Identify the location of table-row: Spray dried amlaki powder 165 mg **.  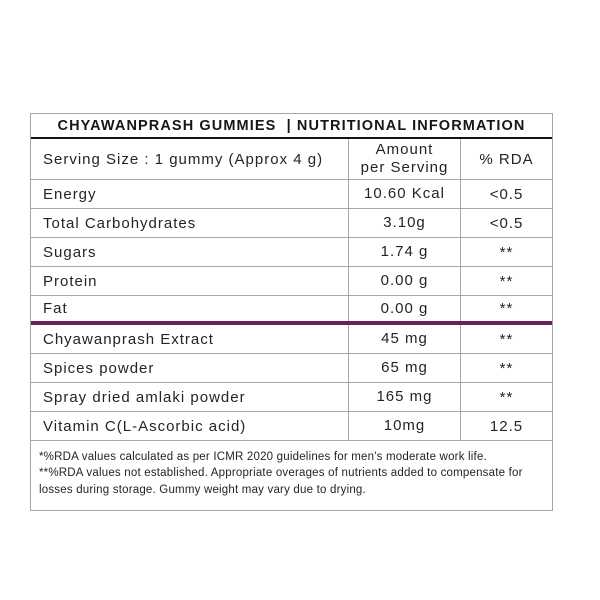
(291, 397).